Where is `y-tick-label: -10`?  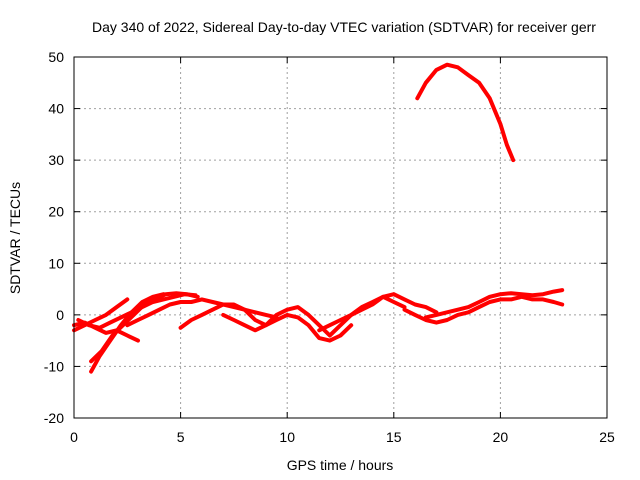
y-tick-label: -10 is located at coordinates (54, 366).